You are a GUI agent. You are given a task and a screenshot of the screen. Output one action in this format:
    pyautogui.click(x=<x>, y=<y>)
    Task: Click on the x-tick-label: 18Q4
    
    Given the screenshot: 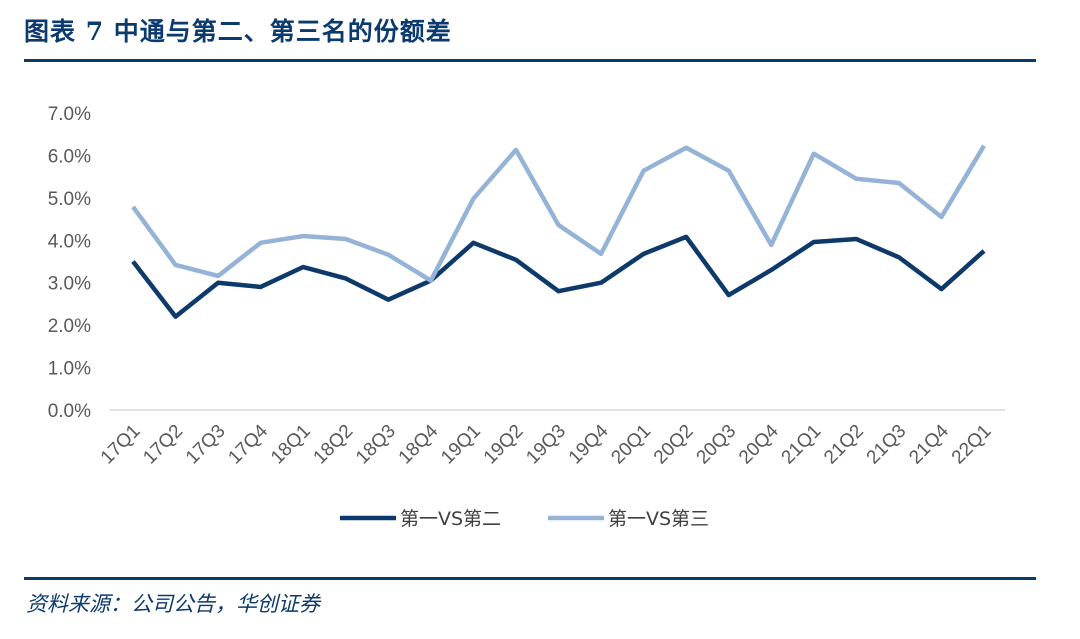 What is the action you would take?
    pyautogui.click(x=419, y=444)
    